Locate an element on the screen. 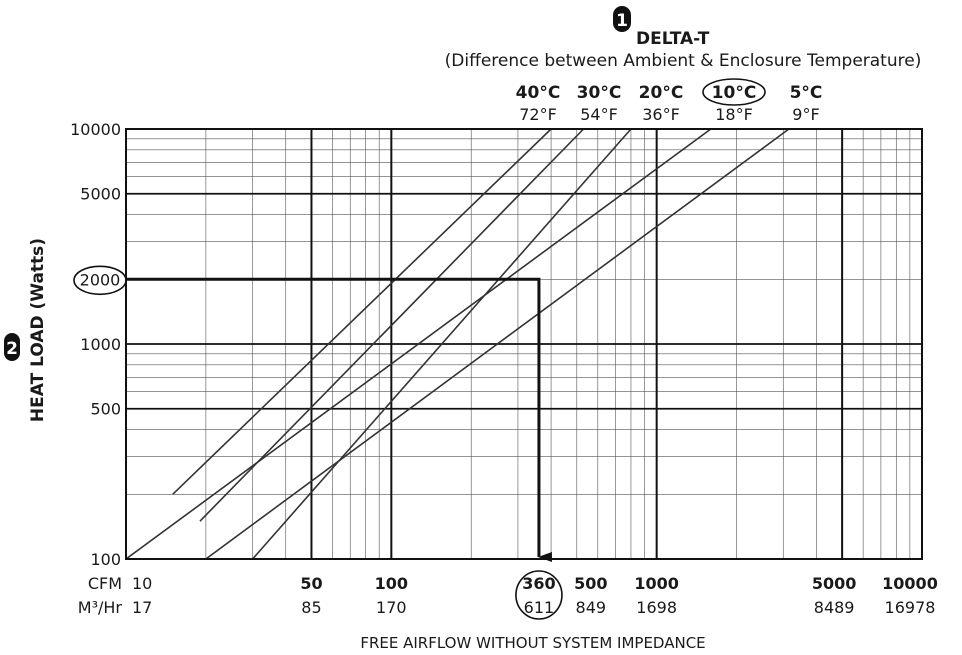 This screenshot has width=962, height=655. x-tick-label-m3hr: 611 is located at coordinates (539, 607).